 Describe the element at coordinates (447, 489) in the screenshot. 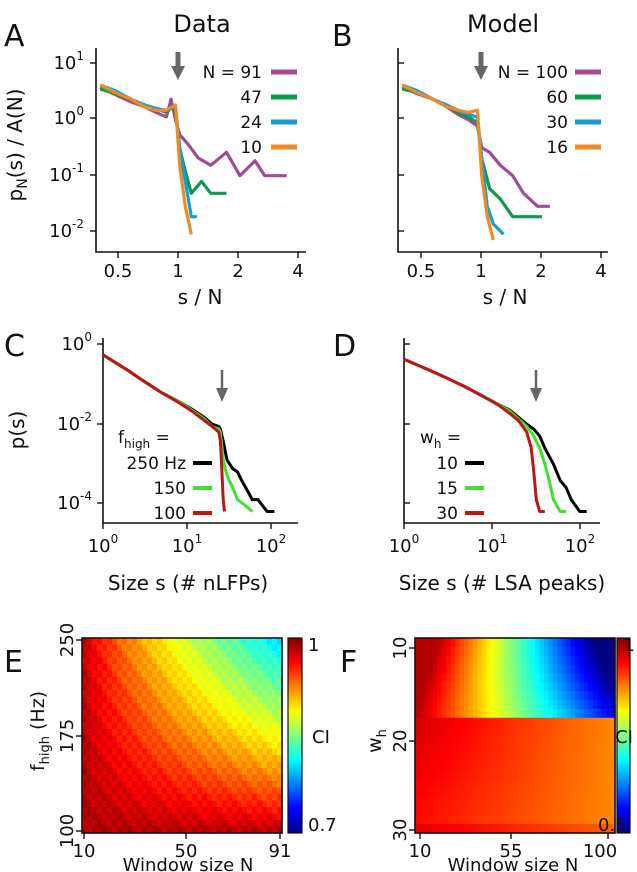

I see `panel-d-legend-label-1: 15` at that location.